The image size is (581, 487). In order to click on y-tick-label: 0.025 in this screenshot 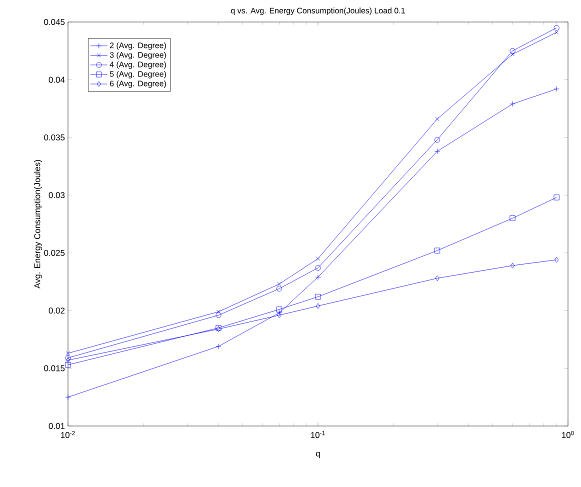, I will do `click(54, 253)`.